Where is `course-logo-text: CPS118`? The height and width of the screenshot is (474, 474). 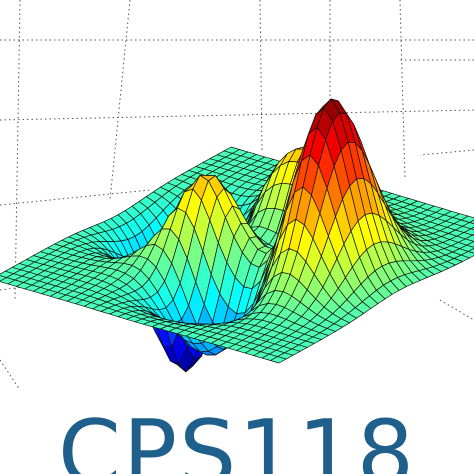 course-logo-text: CPS118 is located at coordinates (237, 439).